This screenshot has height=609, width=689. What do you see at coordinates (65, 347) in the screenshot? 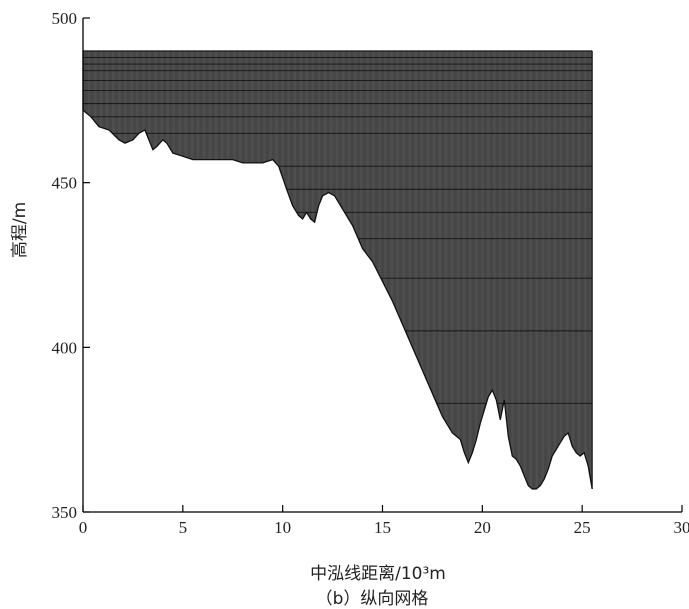
I see `y-tick-label: 400` at bounding box center [65, 347].